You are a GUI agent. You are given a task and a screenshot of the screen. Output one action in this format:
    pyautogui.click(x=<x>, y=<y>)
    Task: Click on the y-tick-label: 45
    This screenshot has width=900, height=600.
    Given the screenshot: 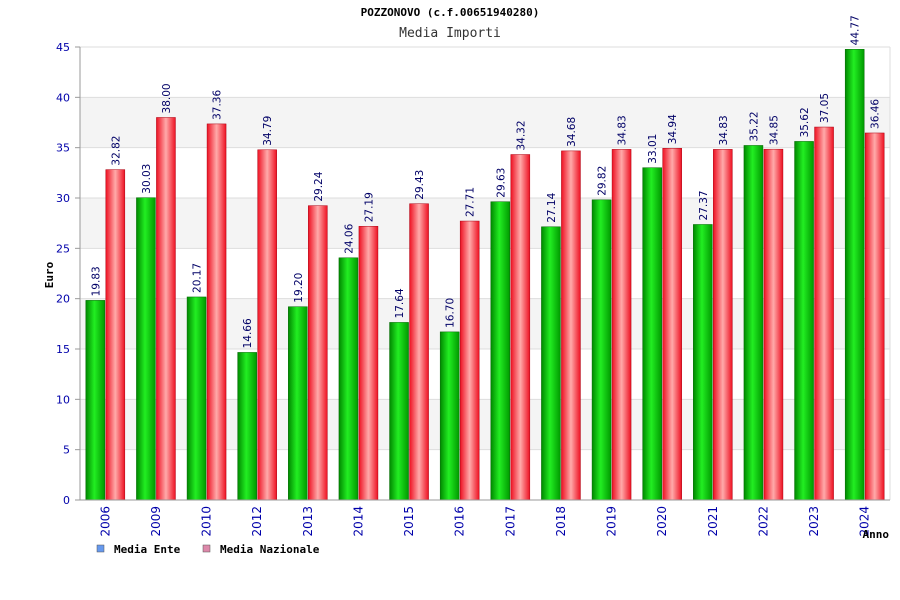 What is the action you would take?
    pyautogui.click(x=63, y=47)
    